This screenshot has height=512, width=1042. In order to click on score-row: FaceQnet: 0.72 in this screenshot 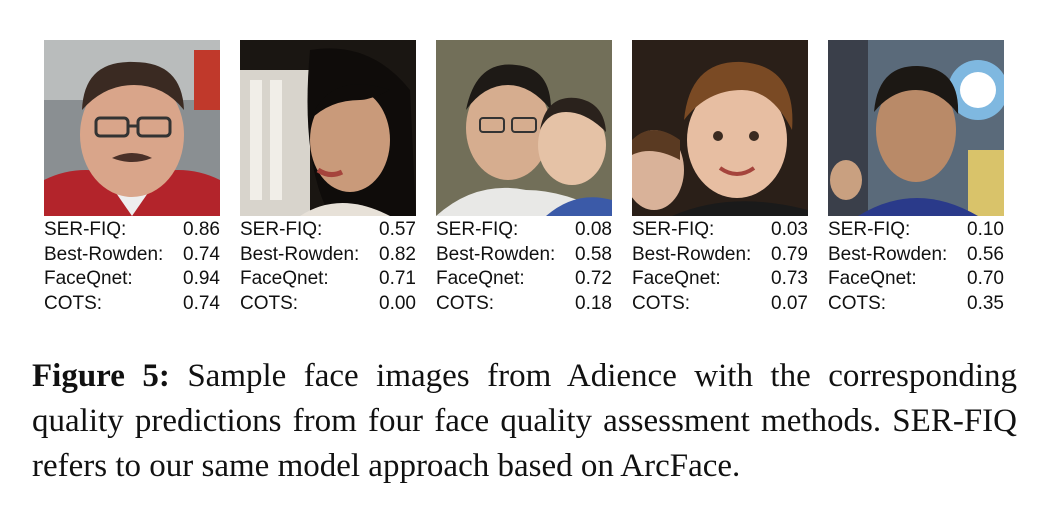, I will do `click(524, 279)`.